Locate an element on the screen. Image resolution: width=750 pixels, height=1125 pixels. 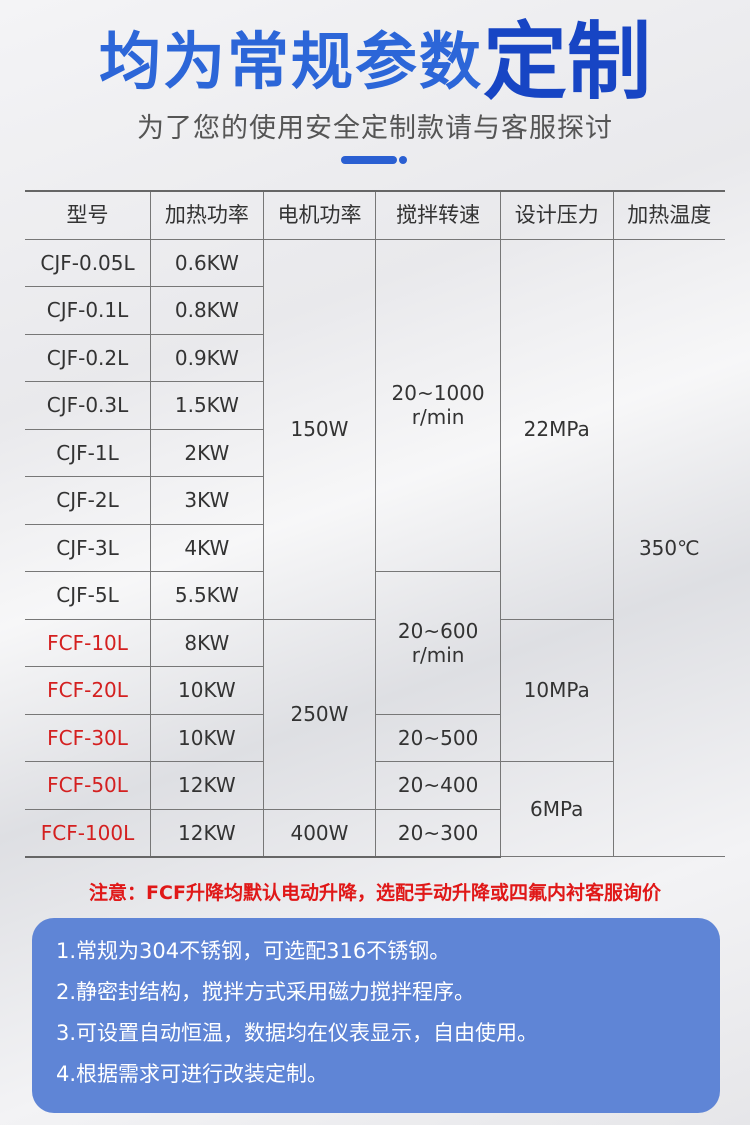
heating-power-cell: 3KW is located at coordinates (207, 500).